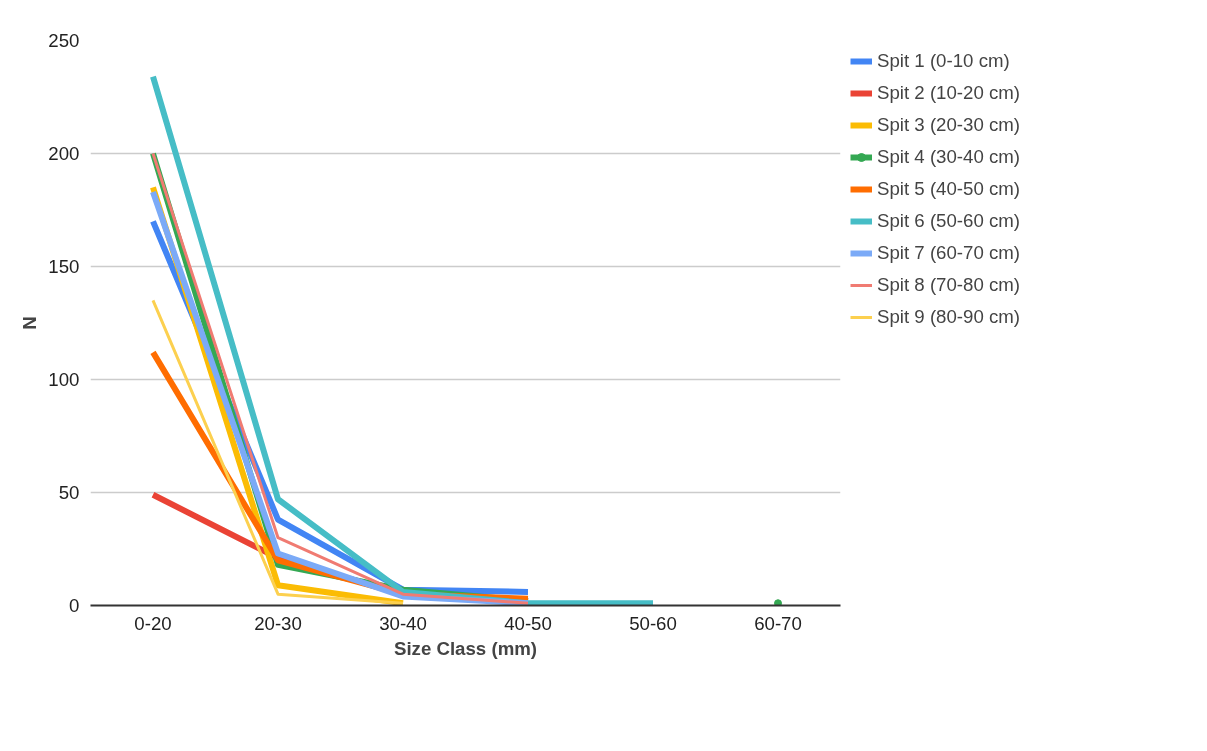  Describe the element at coordinates (278, 623) in the screenshot. I see `x-tick-label: 20-30` at that location.